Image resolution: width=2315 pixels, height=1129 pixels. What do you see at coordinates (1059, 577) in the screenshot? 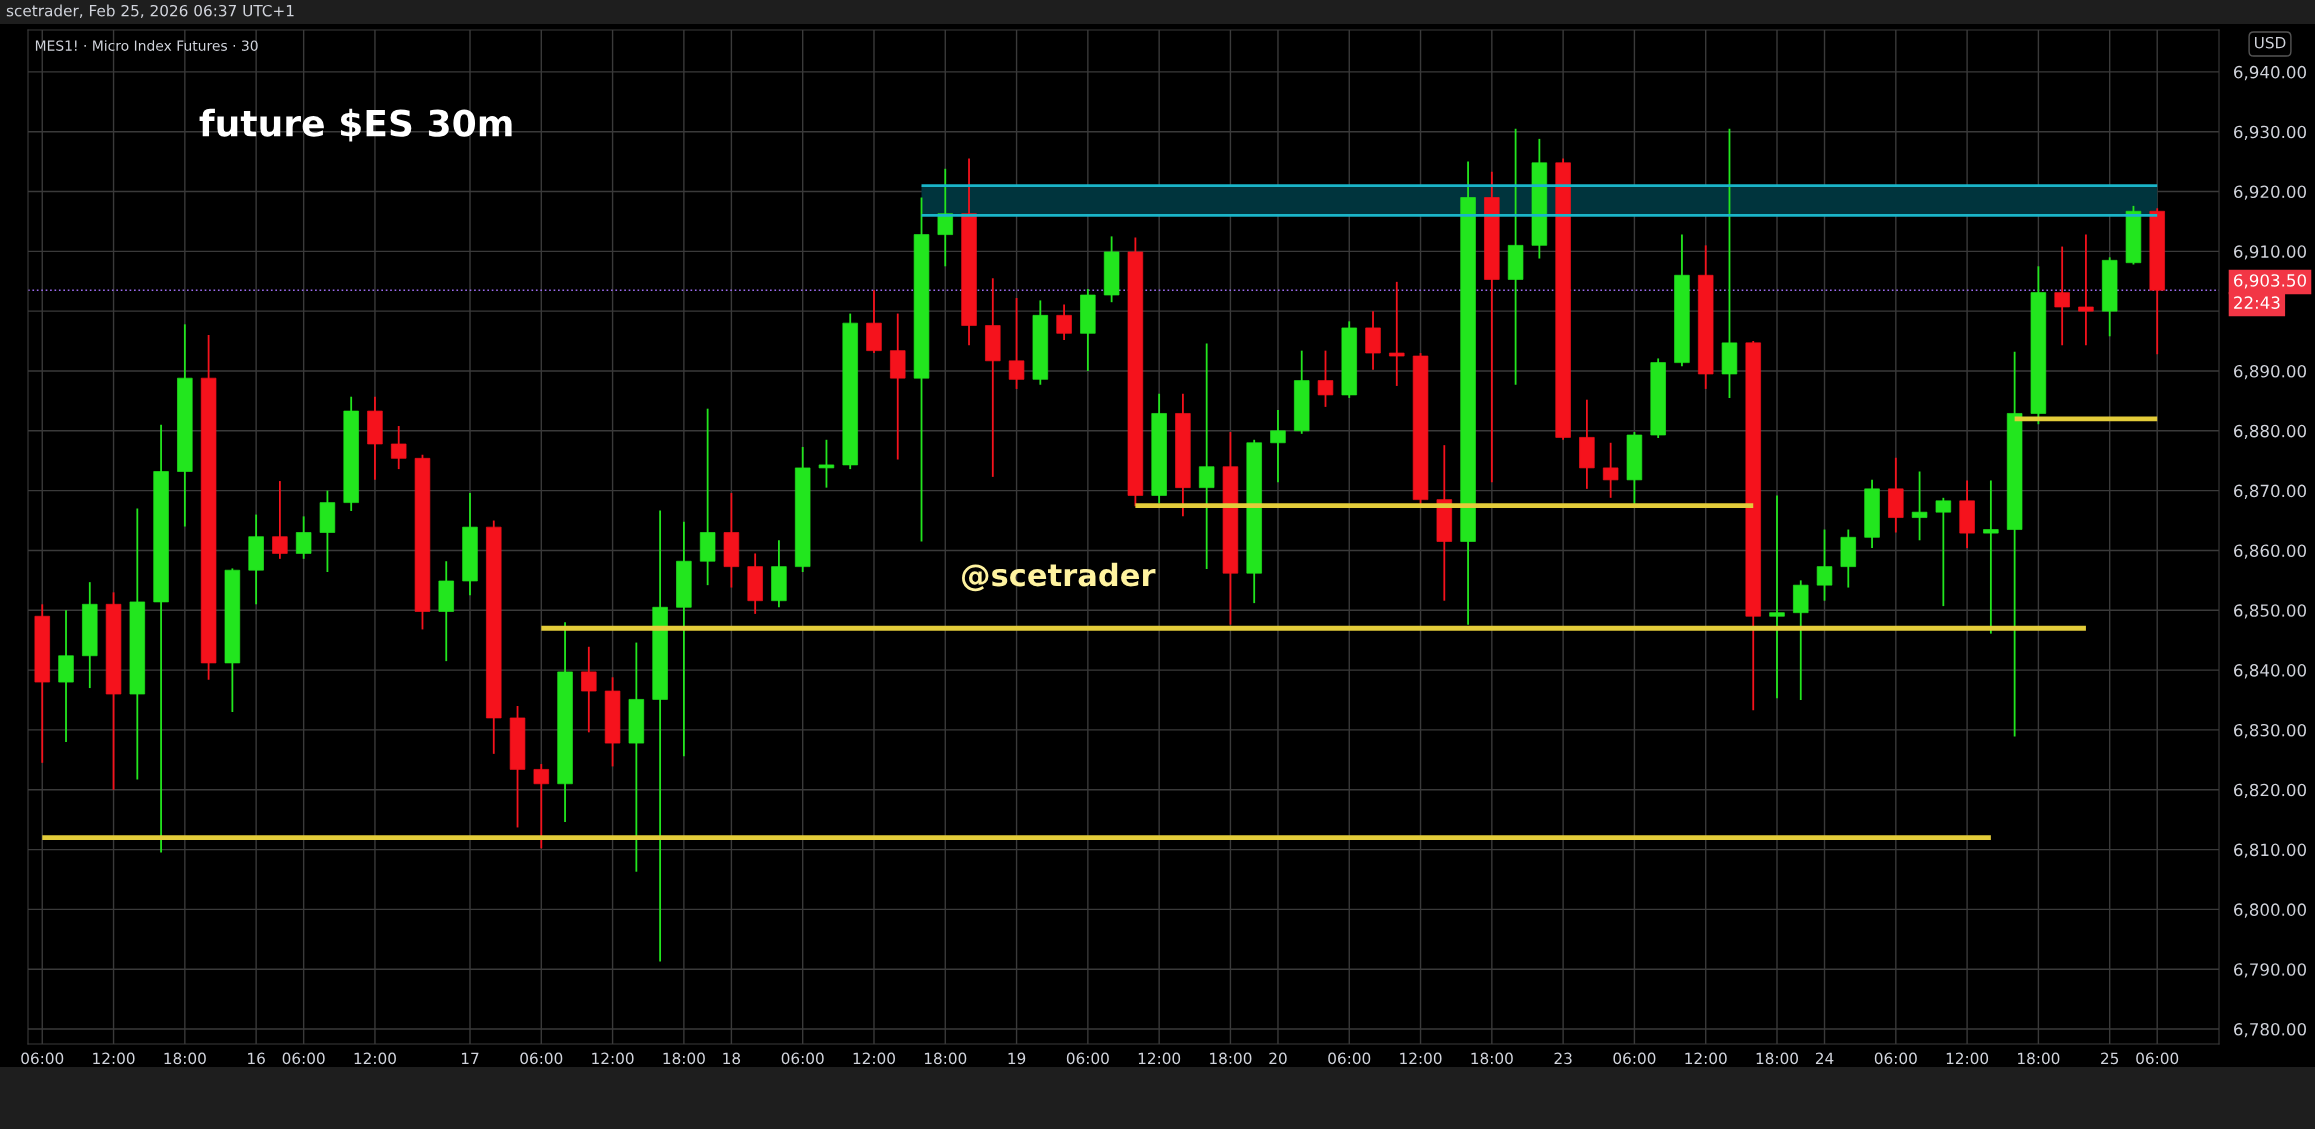
I see `annotation: @scetrader` at bounding box center [1059, 577].